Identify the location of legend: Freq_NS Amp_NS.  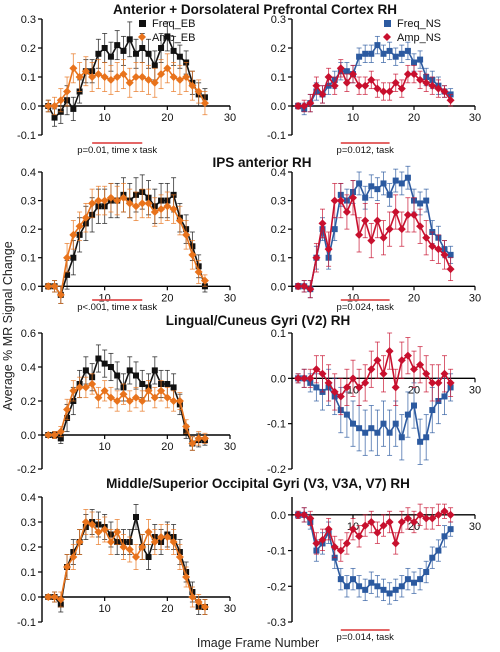
(412, 31).